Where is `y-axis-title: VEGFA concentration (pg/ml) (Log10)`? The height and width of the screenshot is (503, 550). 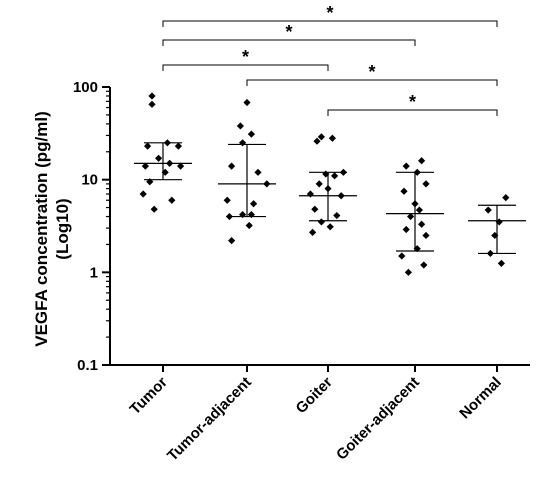
y-axis-title: VEGFA concentration (pg/ml) (Log10) is located at coordinates (52, 229).